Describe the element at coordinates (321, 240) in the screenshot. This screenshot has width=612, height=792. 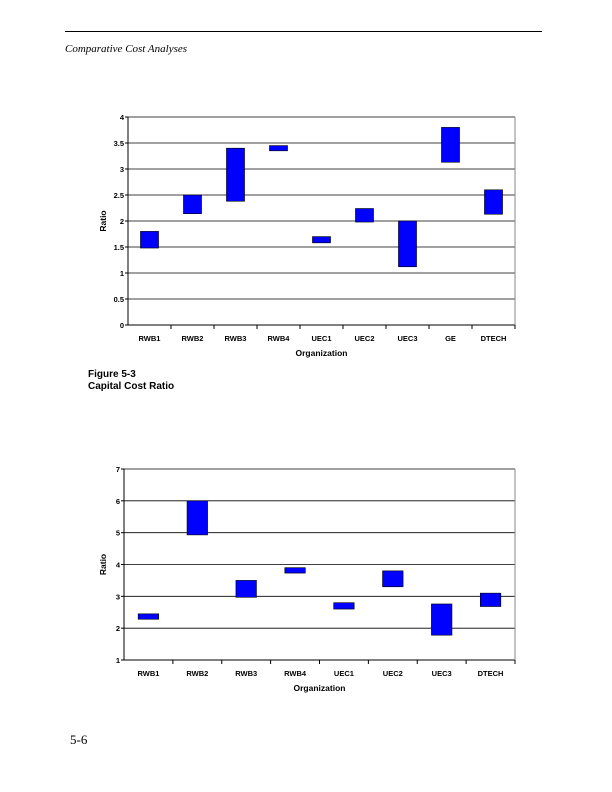
I see `chart1-bar-uec1` at that location.